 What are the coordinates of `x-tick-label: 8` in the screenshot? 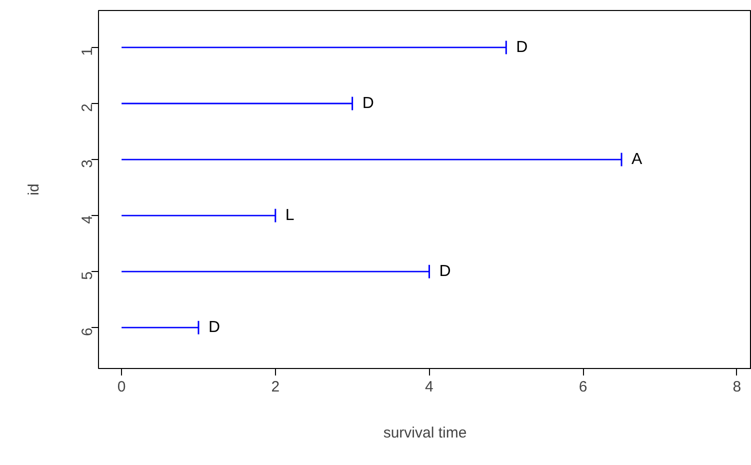 It's located at (737, 387).